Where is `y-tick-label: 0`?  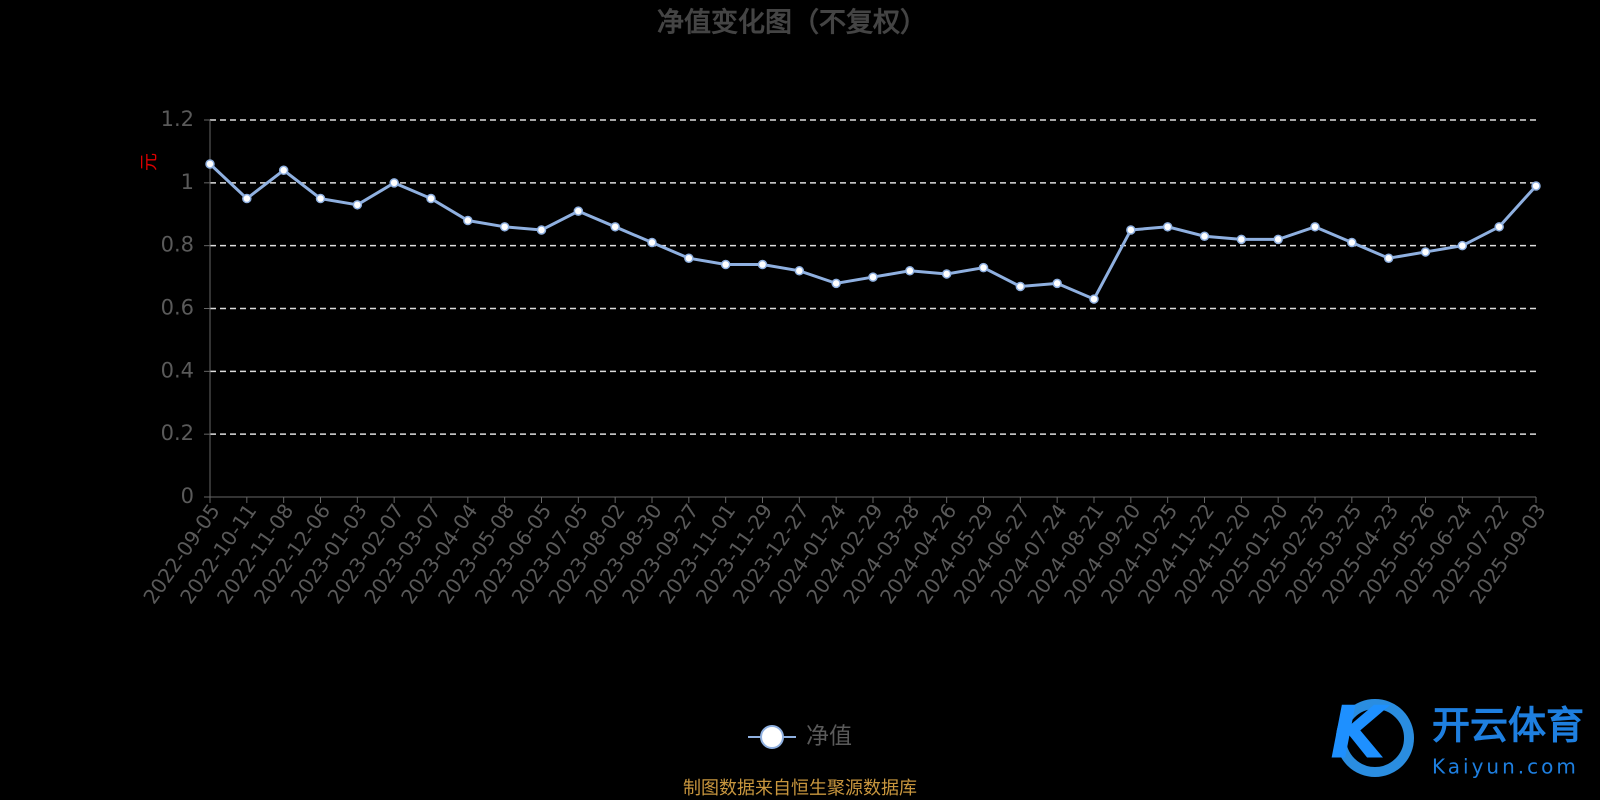
y-tick-label: 0 is located at coordinates (187, 496).